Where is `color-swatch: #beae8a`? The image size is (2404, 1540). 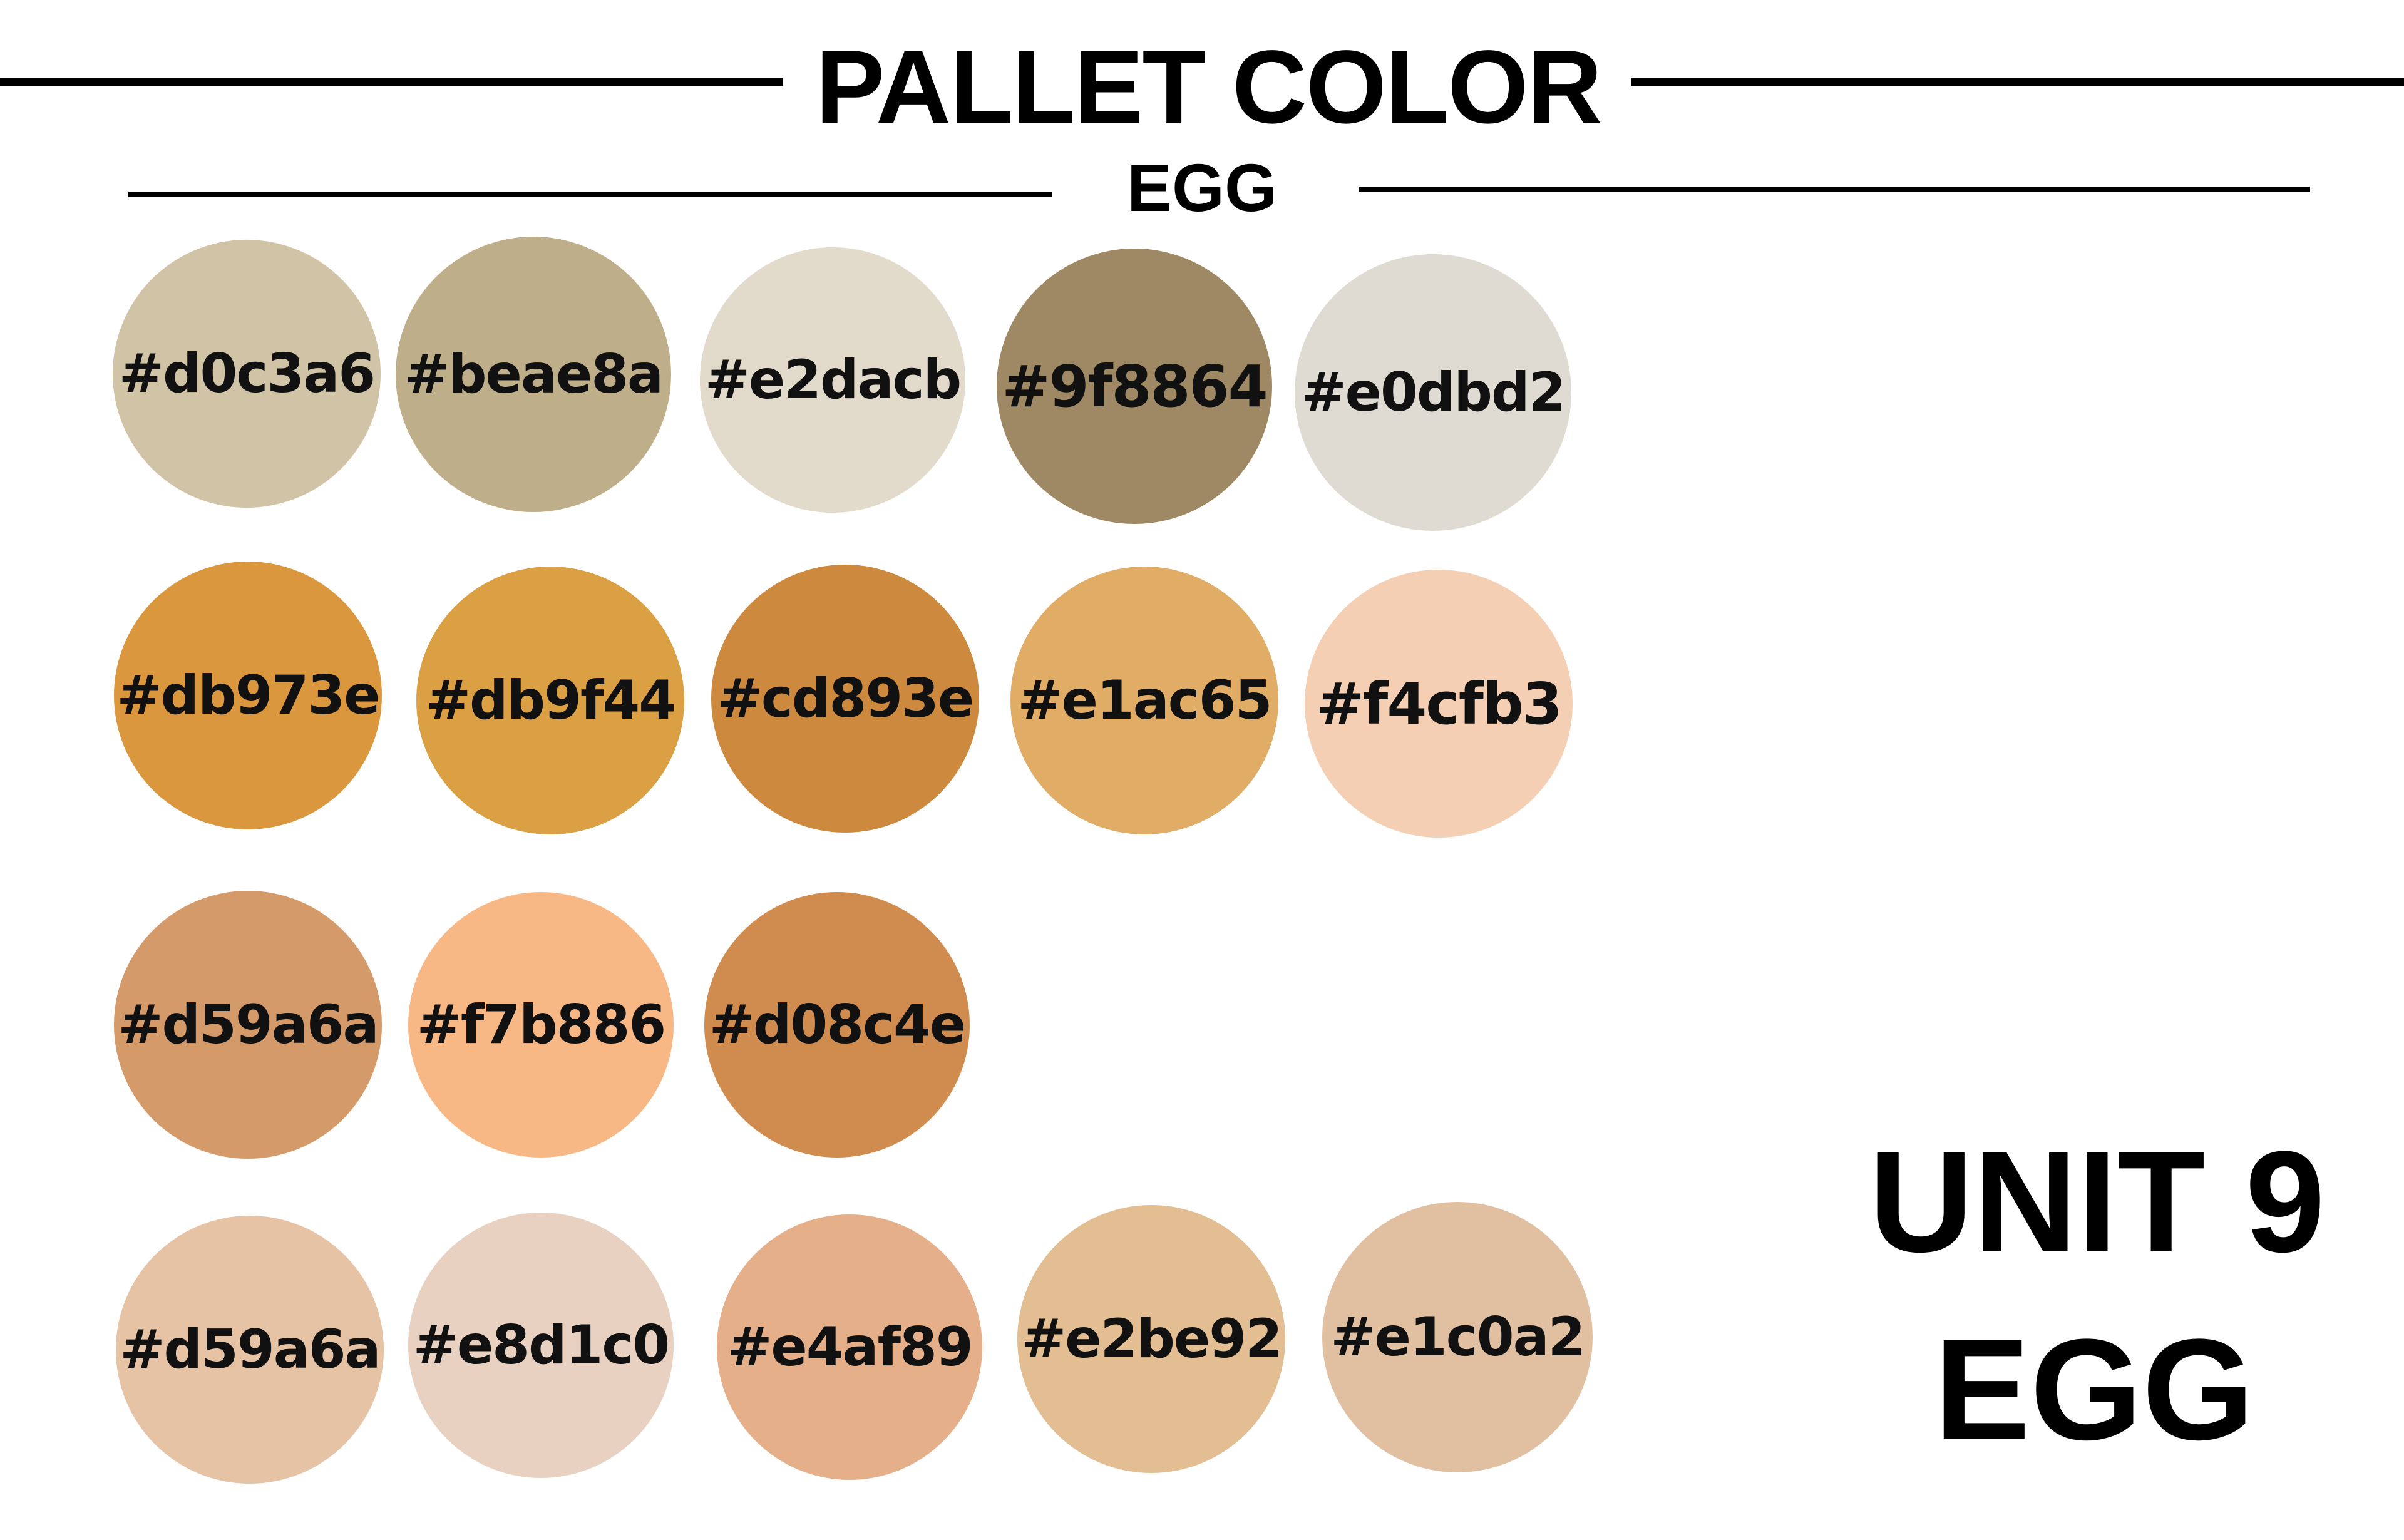 color-swatch: #beae8a is located at coordinates (533, 374).